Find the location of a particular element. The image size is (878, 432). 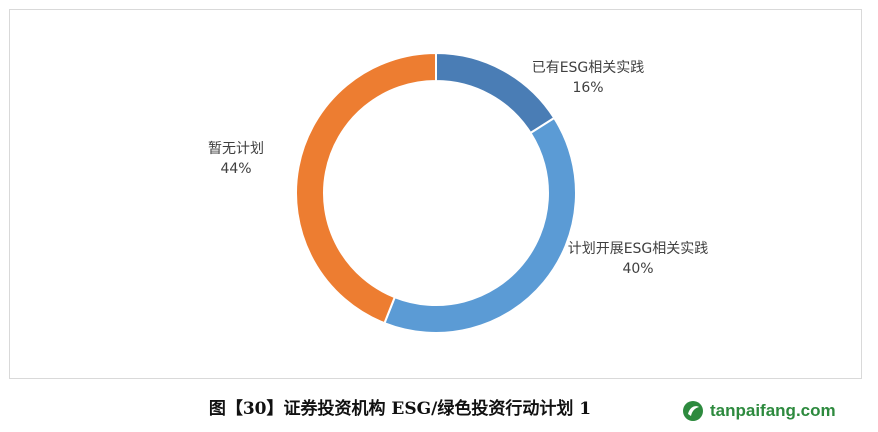

donut-slice-planned is located at coordinates (480, 225).